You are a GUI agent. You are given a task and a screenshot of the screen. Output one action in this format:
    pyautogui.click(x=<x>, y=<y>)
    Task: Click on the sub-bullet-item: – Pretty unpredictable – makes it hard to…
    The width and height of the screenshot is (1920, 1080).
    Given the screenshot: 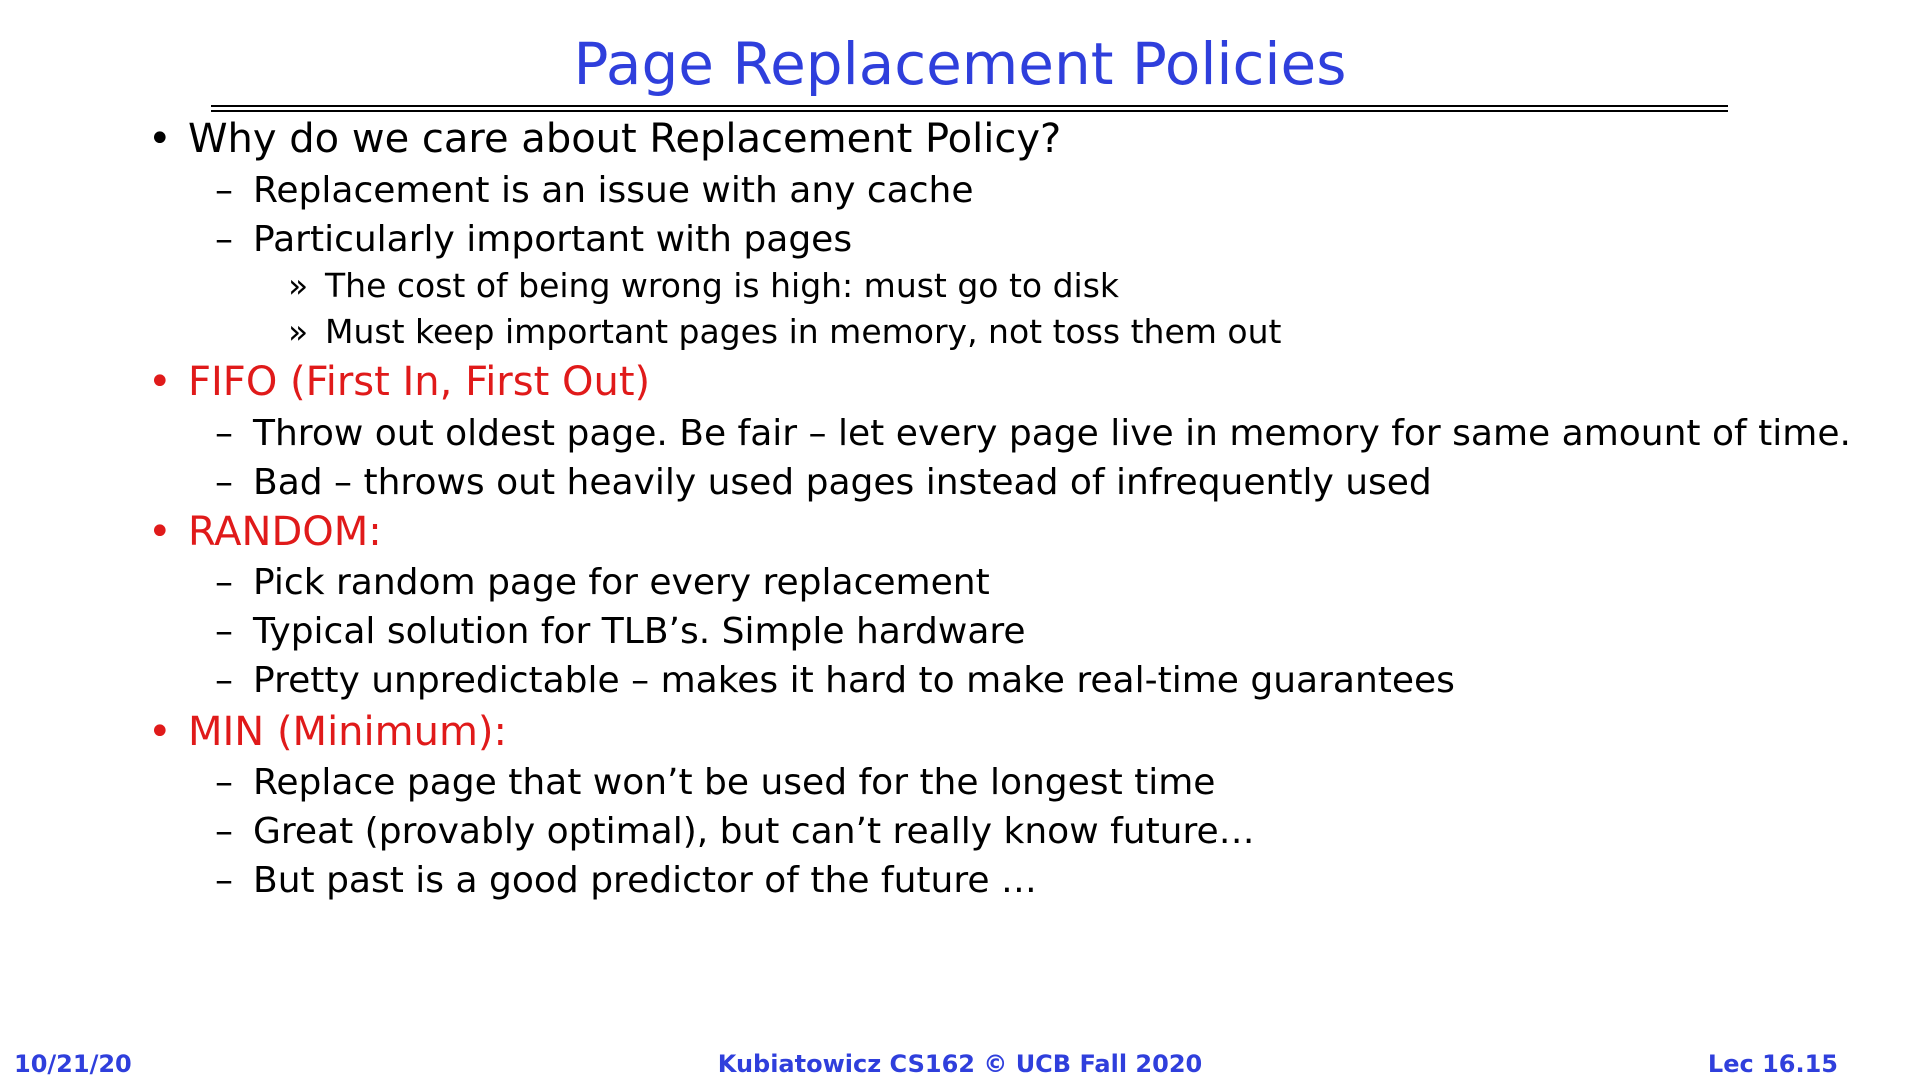 What is the action you would take?
    pyautogui.click(x=835, y=681)
    